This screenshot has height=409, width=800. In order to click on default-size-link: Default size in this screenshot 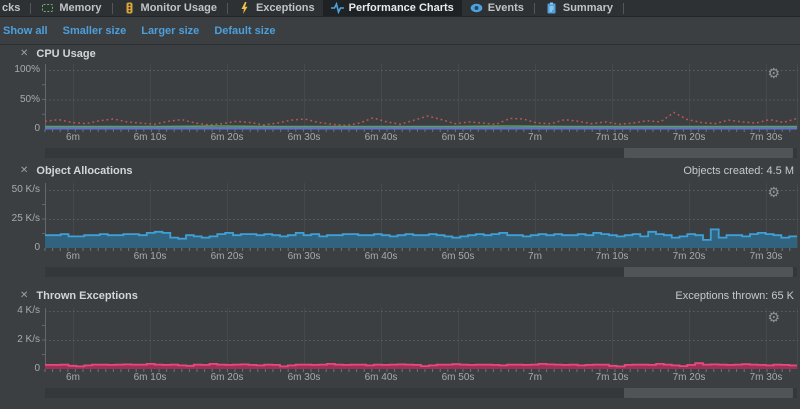, I will do `click(245, 30)`.